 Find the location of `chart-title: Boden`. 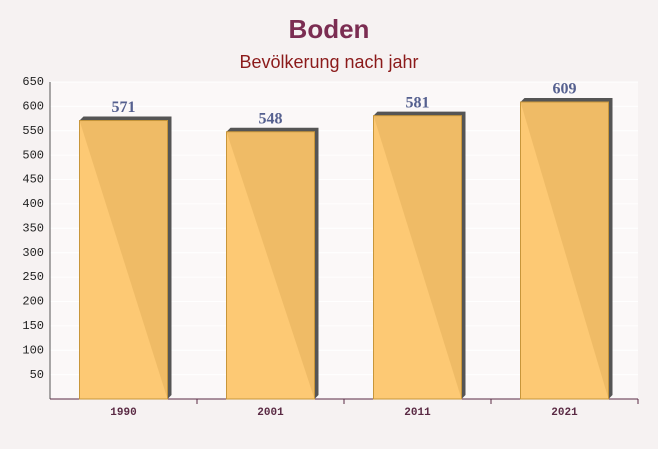

chart-title: Boden is located at coordinates (329, 29).